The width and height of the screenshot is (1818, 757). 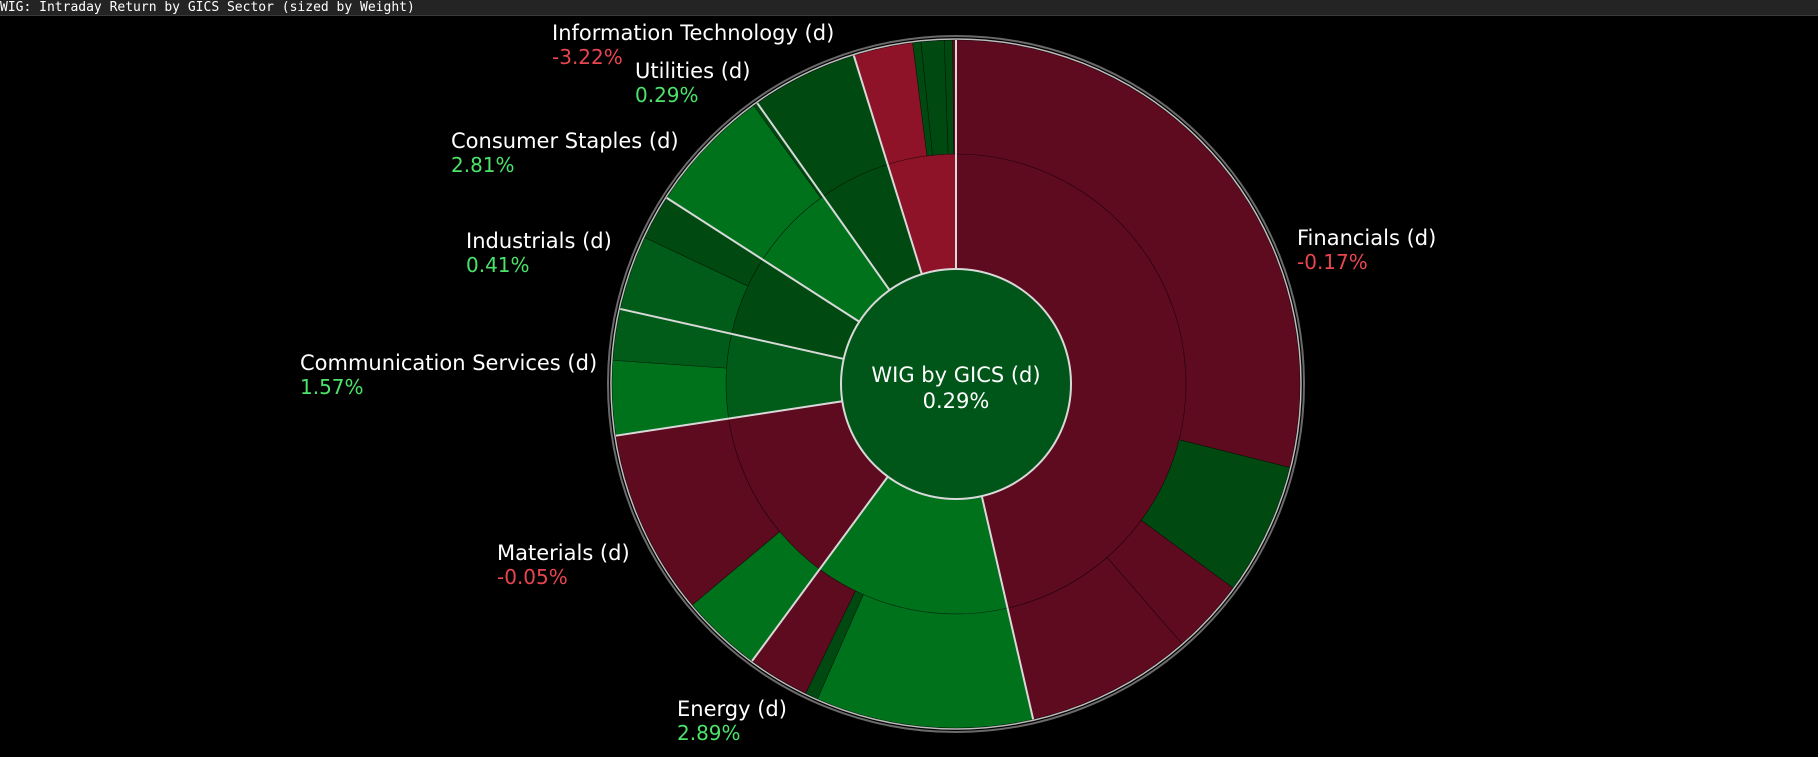 I want to click on center-disc, so click(x=956, y=384).